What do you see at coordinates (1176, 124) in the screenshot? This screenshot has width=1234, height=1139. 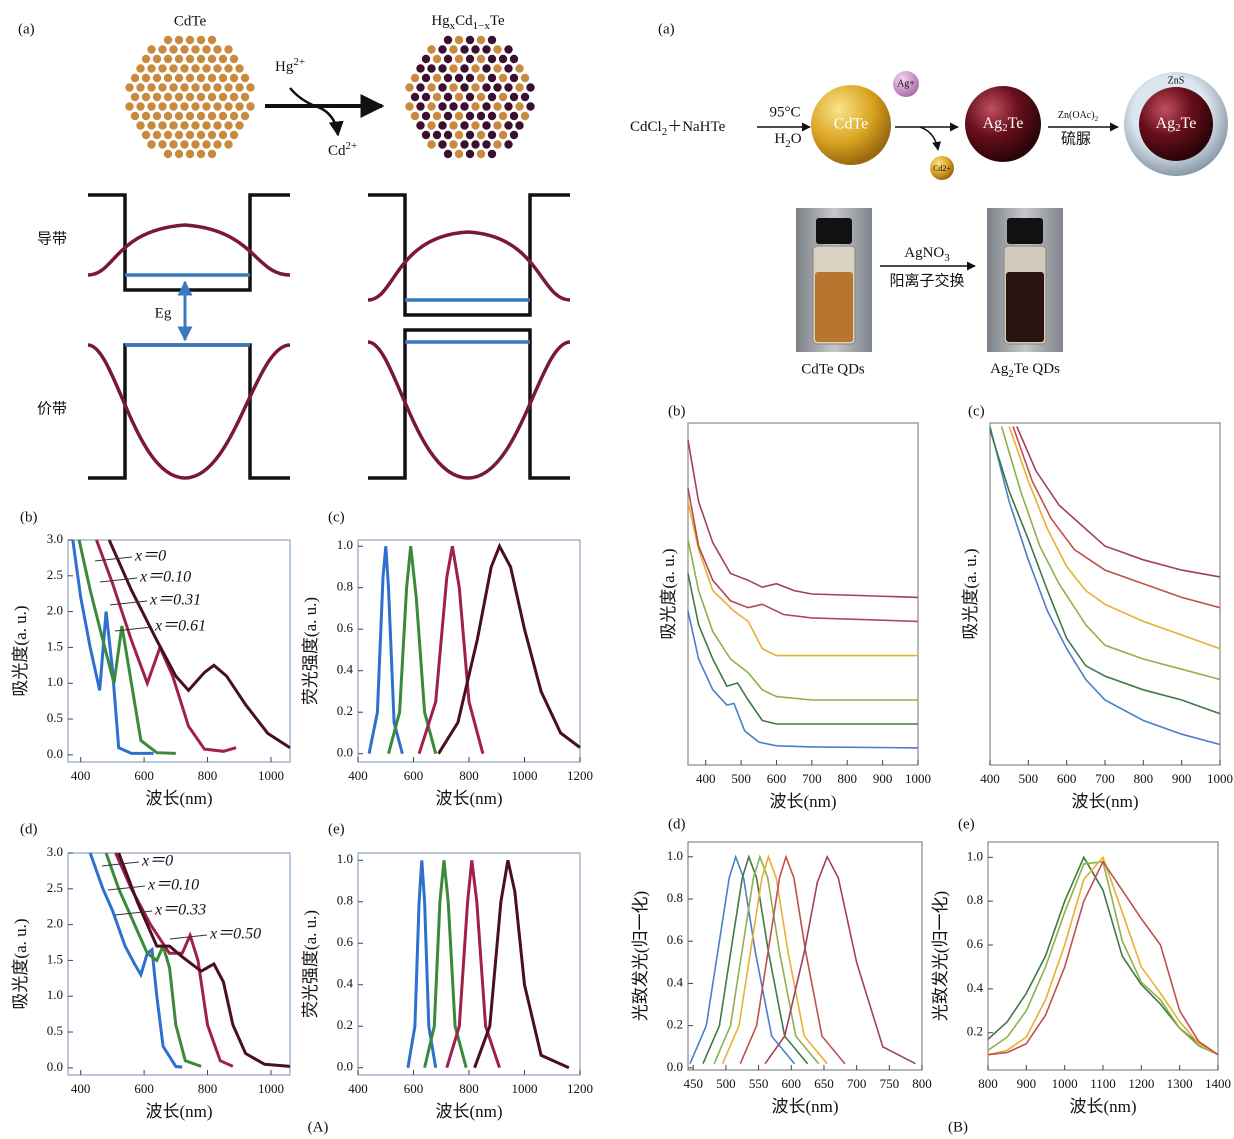 I see `core-sphere` at bounding box center [1176, 124].